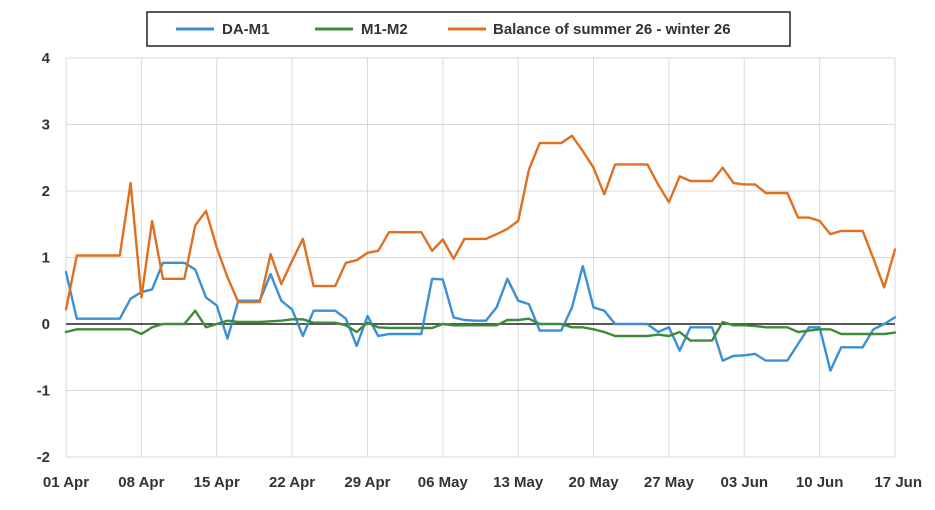 The width and height of the screenshot is (935, 510). What do you see at coordinates (594, 482) in the screenshot?
I see `x-tick-label: 20 May` at bounding box center [594, 482].